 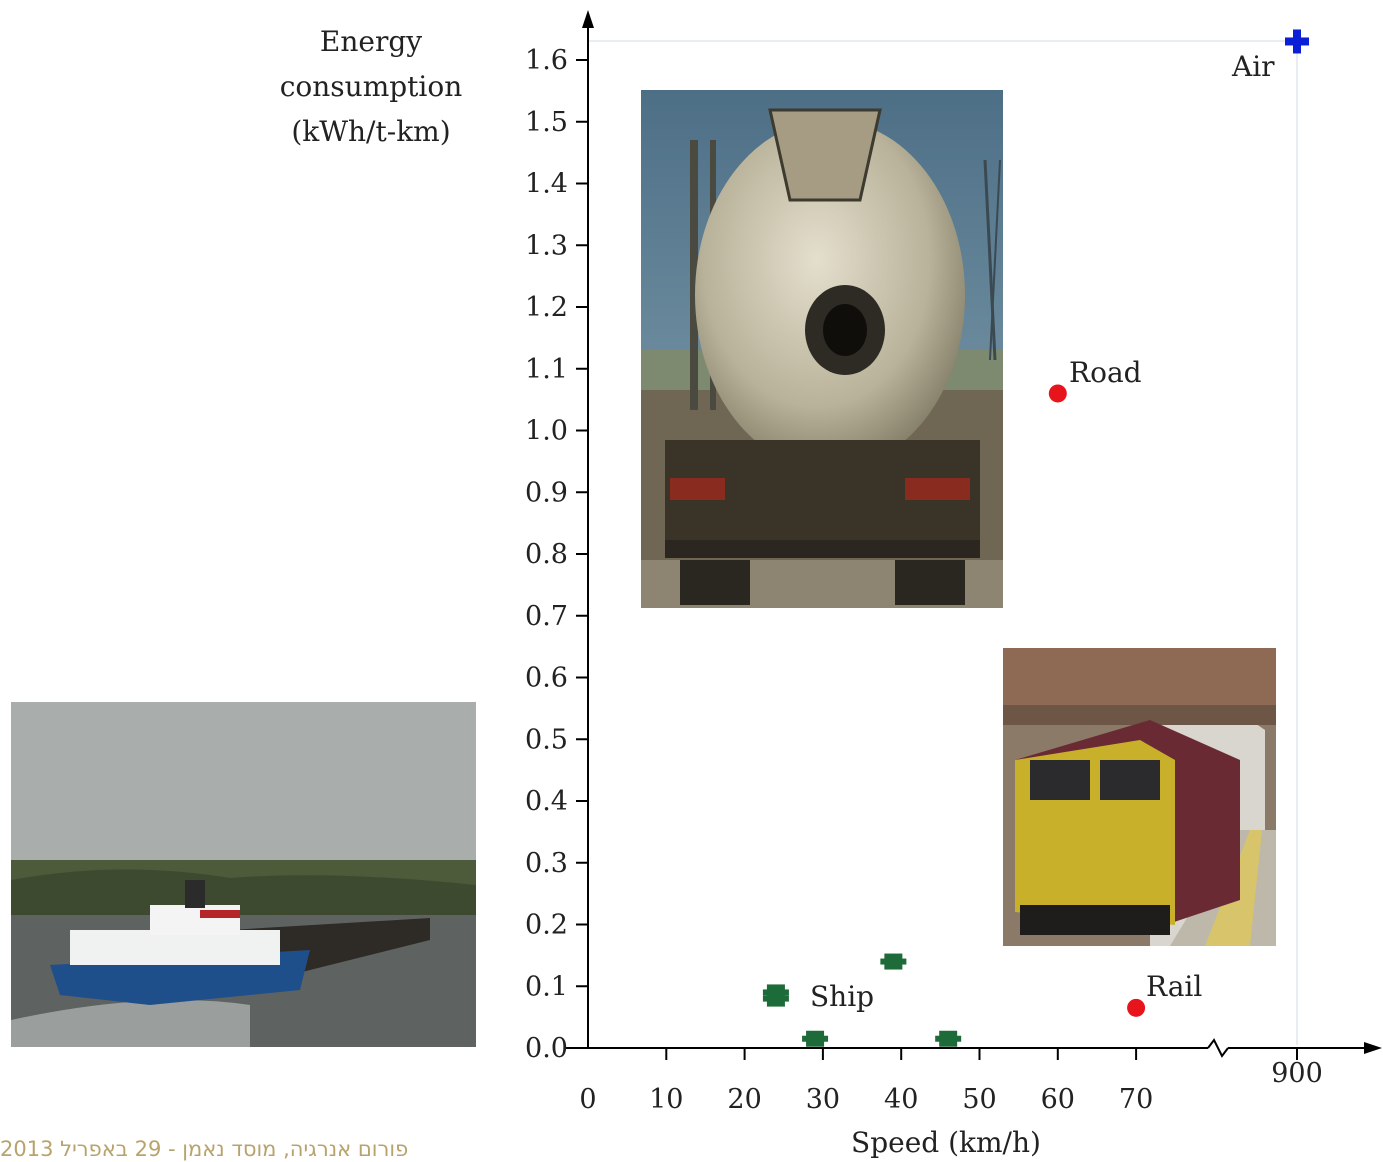 I want to click on x-tick-label: 50, so click(x=979, y=1099).